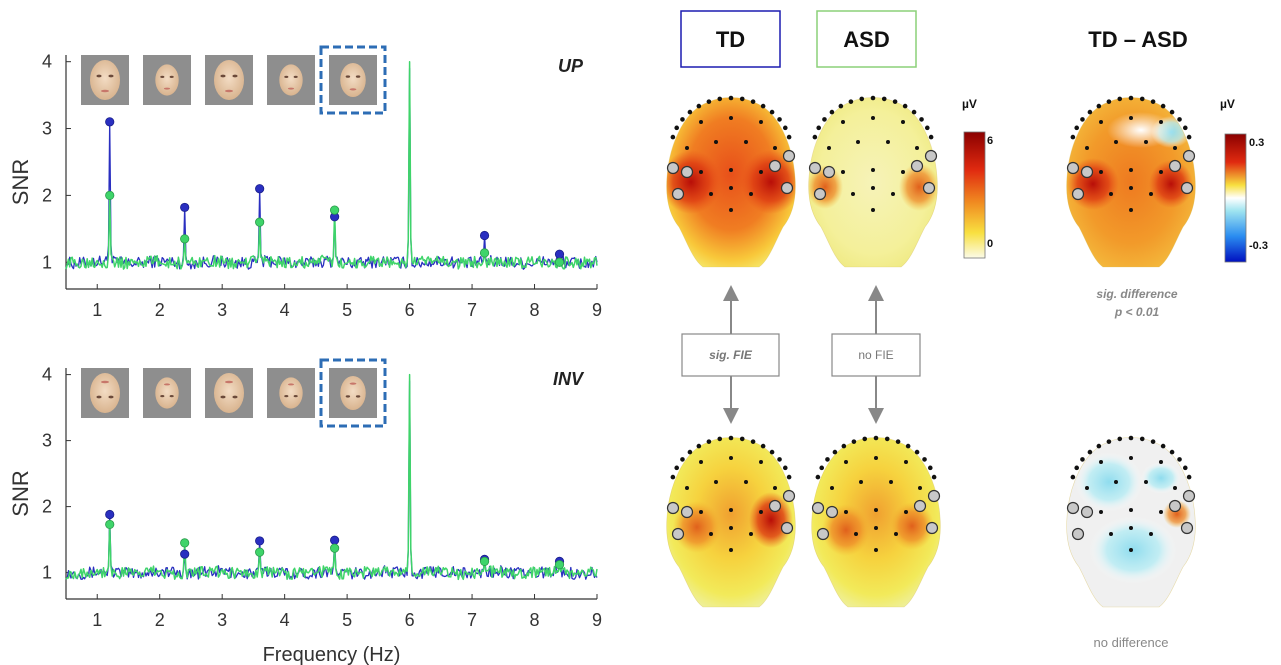 The image size is (1281, 665). What do you see at coordinates (222, 310) in the screenshot?
I see `x-tick-label: 3` at bounding box center [222, 310].